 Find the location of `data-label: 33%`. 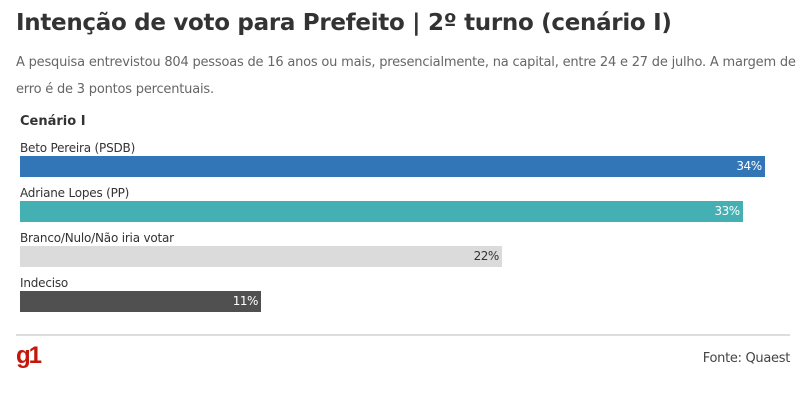

data-label: 33% is located at coordinates (727, 211).